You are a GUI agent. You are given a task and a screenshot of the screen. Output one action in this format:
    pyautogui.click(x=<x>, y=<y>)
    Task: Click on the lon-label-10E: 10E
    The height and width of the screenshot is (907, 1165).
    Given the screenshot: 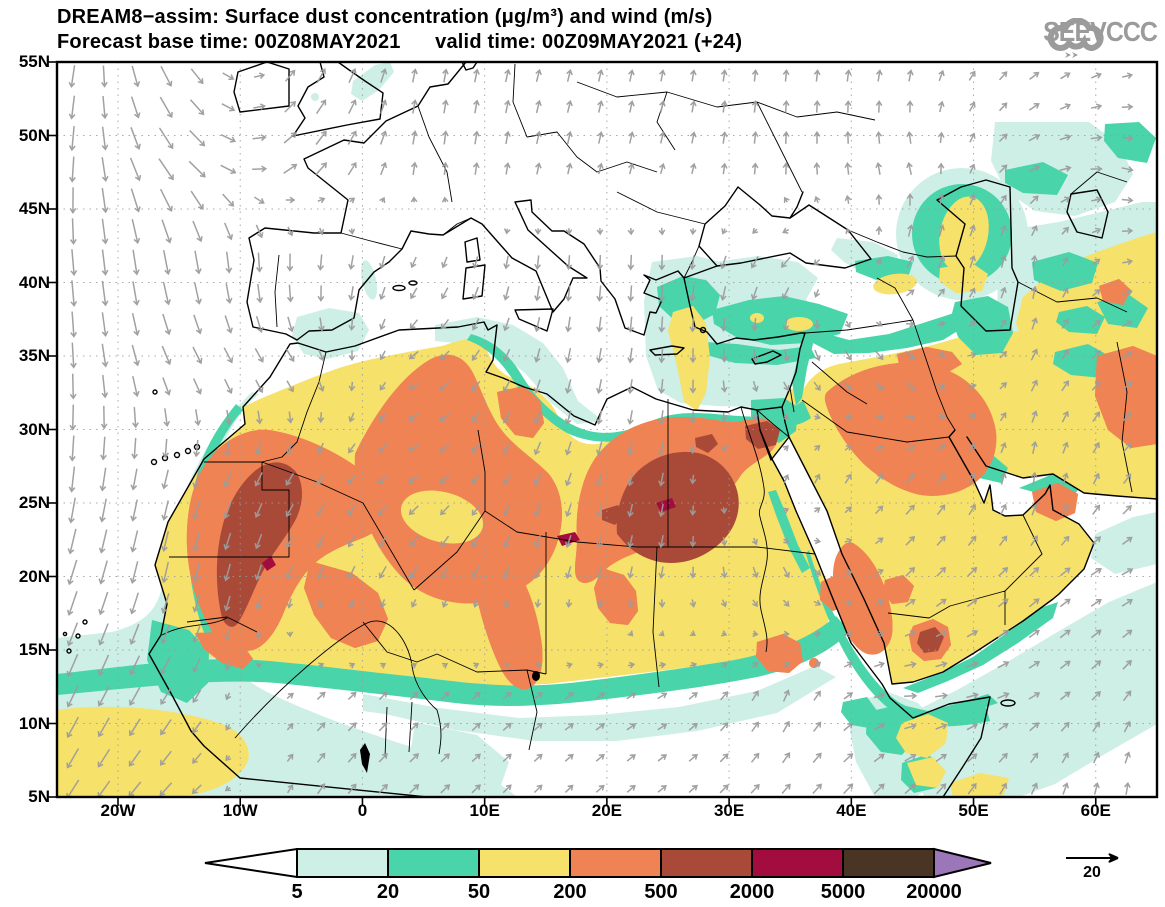 What is the action you would take?
    pyautogui.click(x=484, y=810)
    